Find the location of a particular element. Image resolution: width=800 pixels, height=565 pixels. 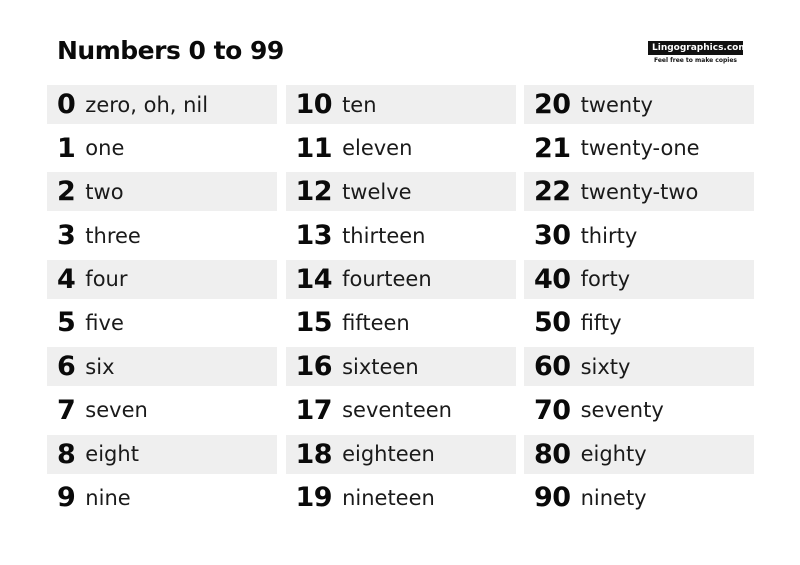

number-row: 7 seven is located at coordinates (162, 410).